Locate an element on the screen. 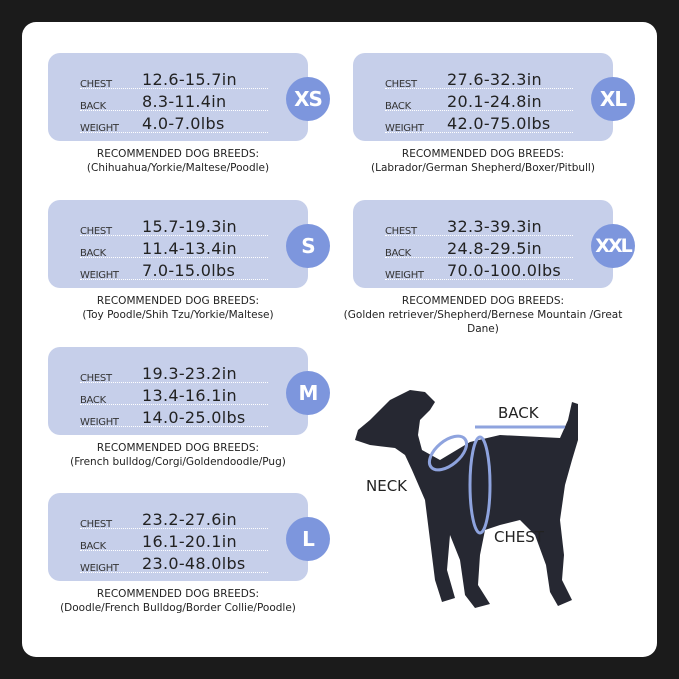  chest-value: 27.6-32.3in is located at coordinates (494, 79).